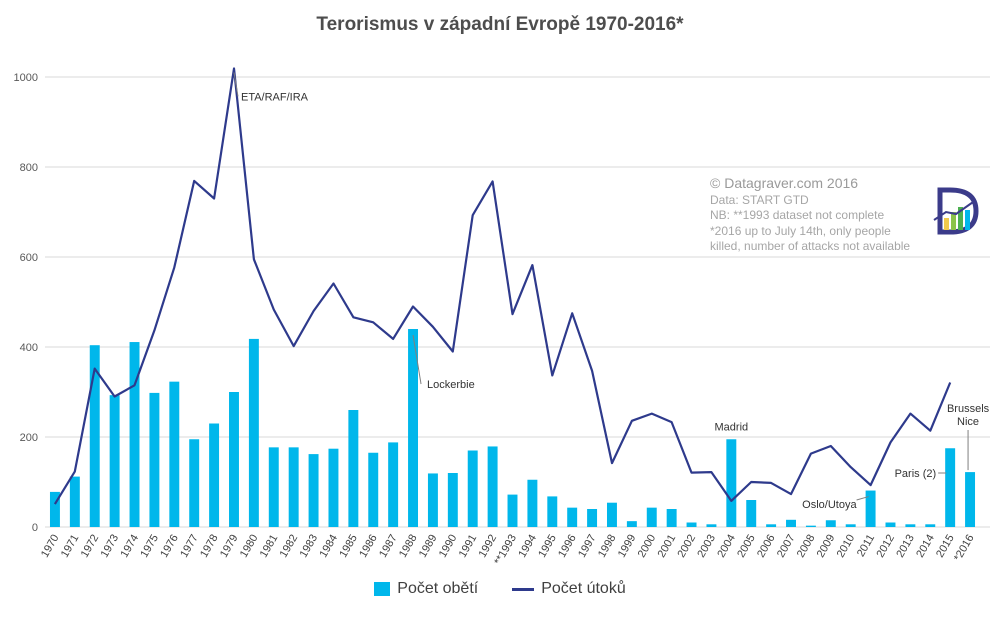 The image size is (1000, 617). Describe the element at coordinates (916, 474) in the screenshot. I see `annotation-label: Paris (2)` at that location.